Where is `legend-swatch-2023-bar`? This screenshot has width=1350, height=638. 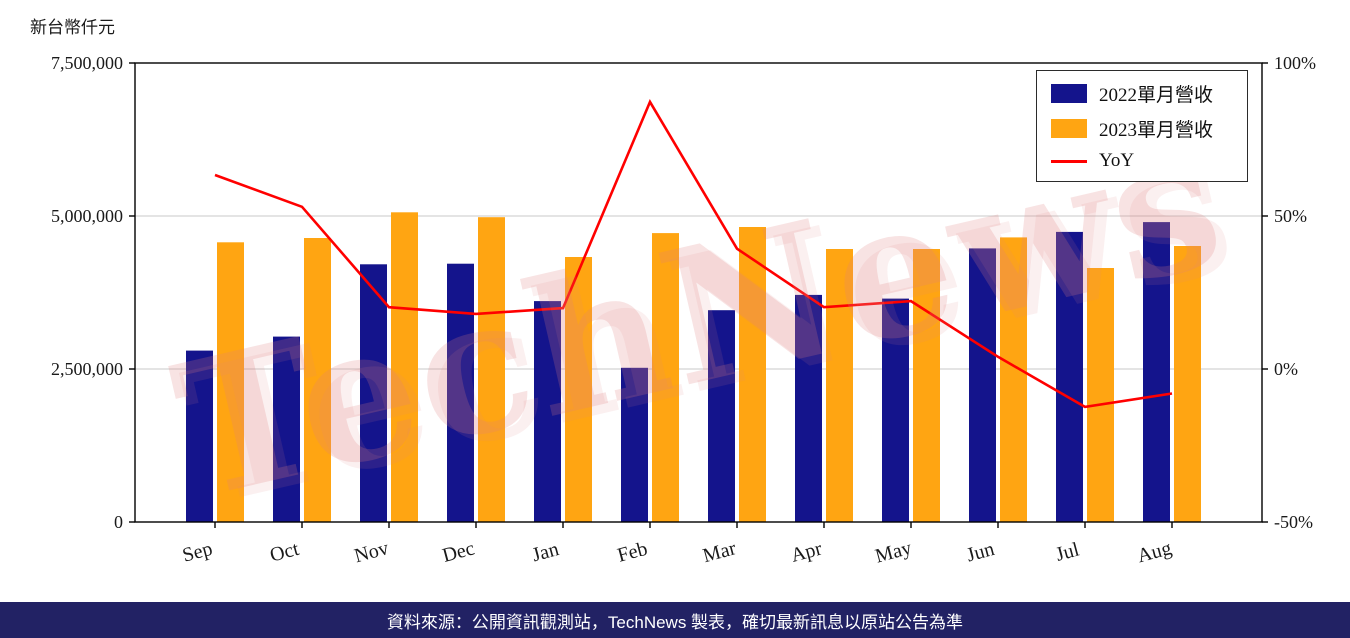 legend-swatch-2023-bar is located at coordinates (1069, 128).